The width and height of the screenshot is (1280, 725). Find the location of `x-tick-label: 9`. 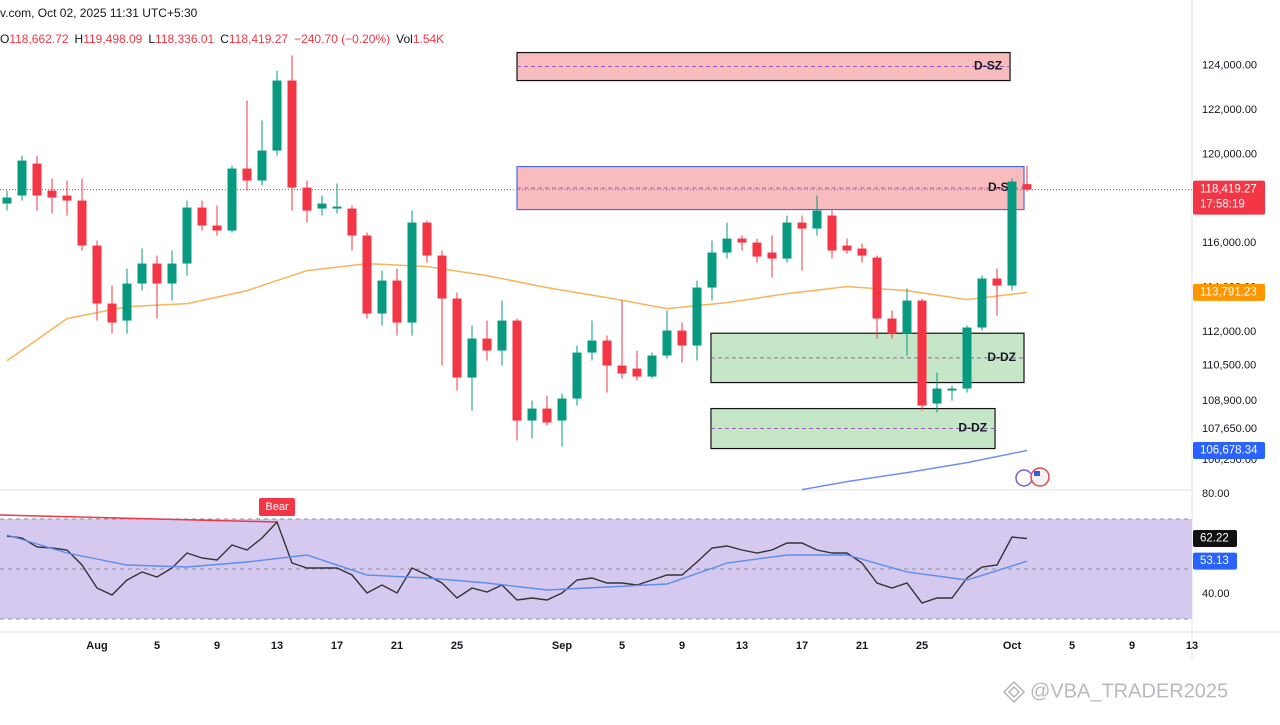

x-tick-label: 9 is located at coordinates (1132, 646).